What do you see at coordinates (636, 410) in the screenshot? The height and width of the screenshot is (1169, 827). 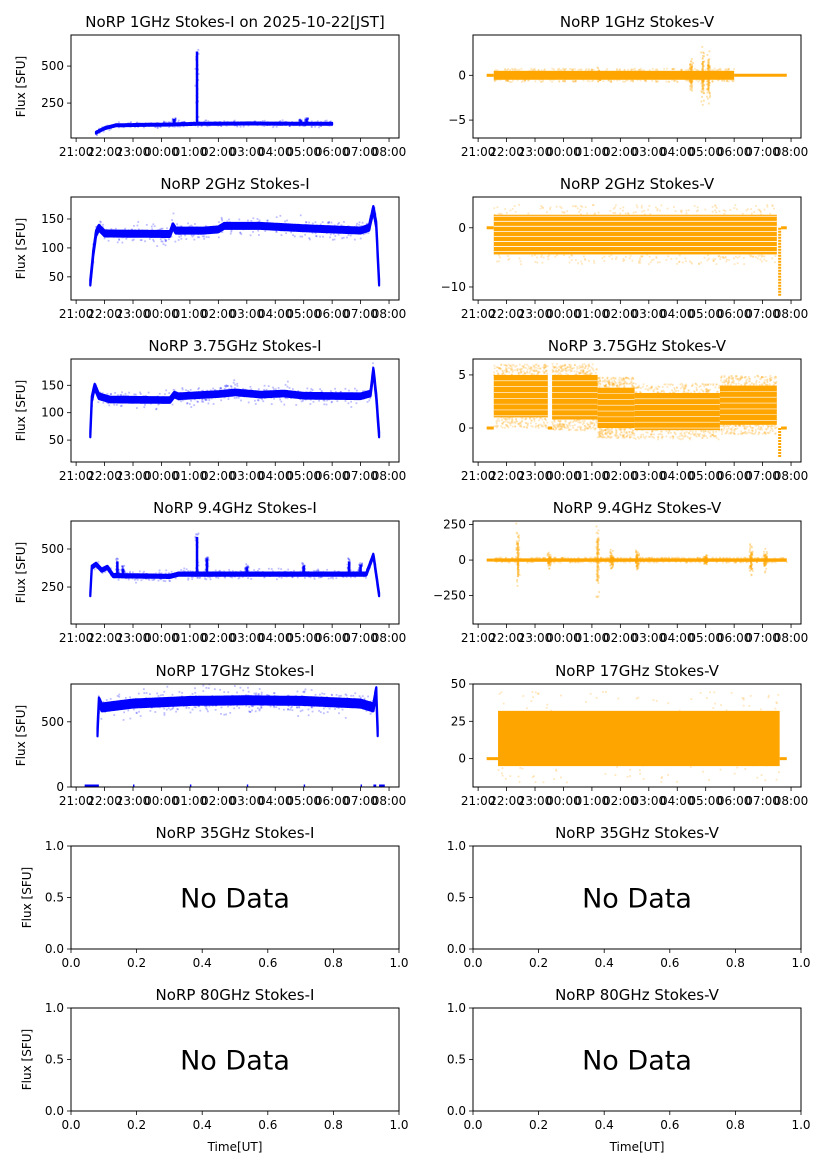 I see `plot-area` at bounding box center [636, 410].